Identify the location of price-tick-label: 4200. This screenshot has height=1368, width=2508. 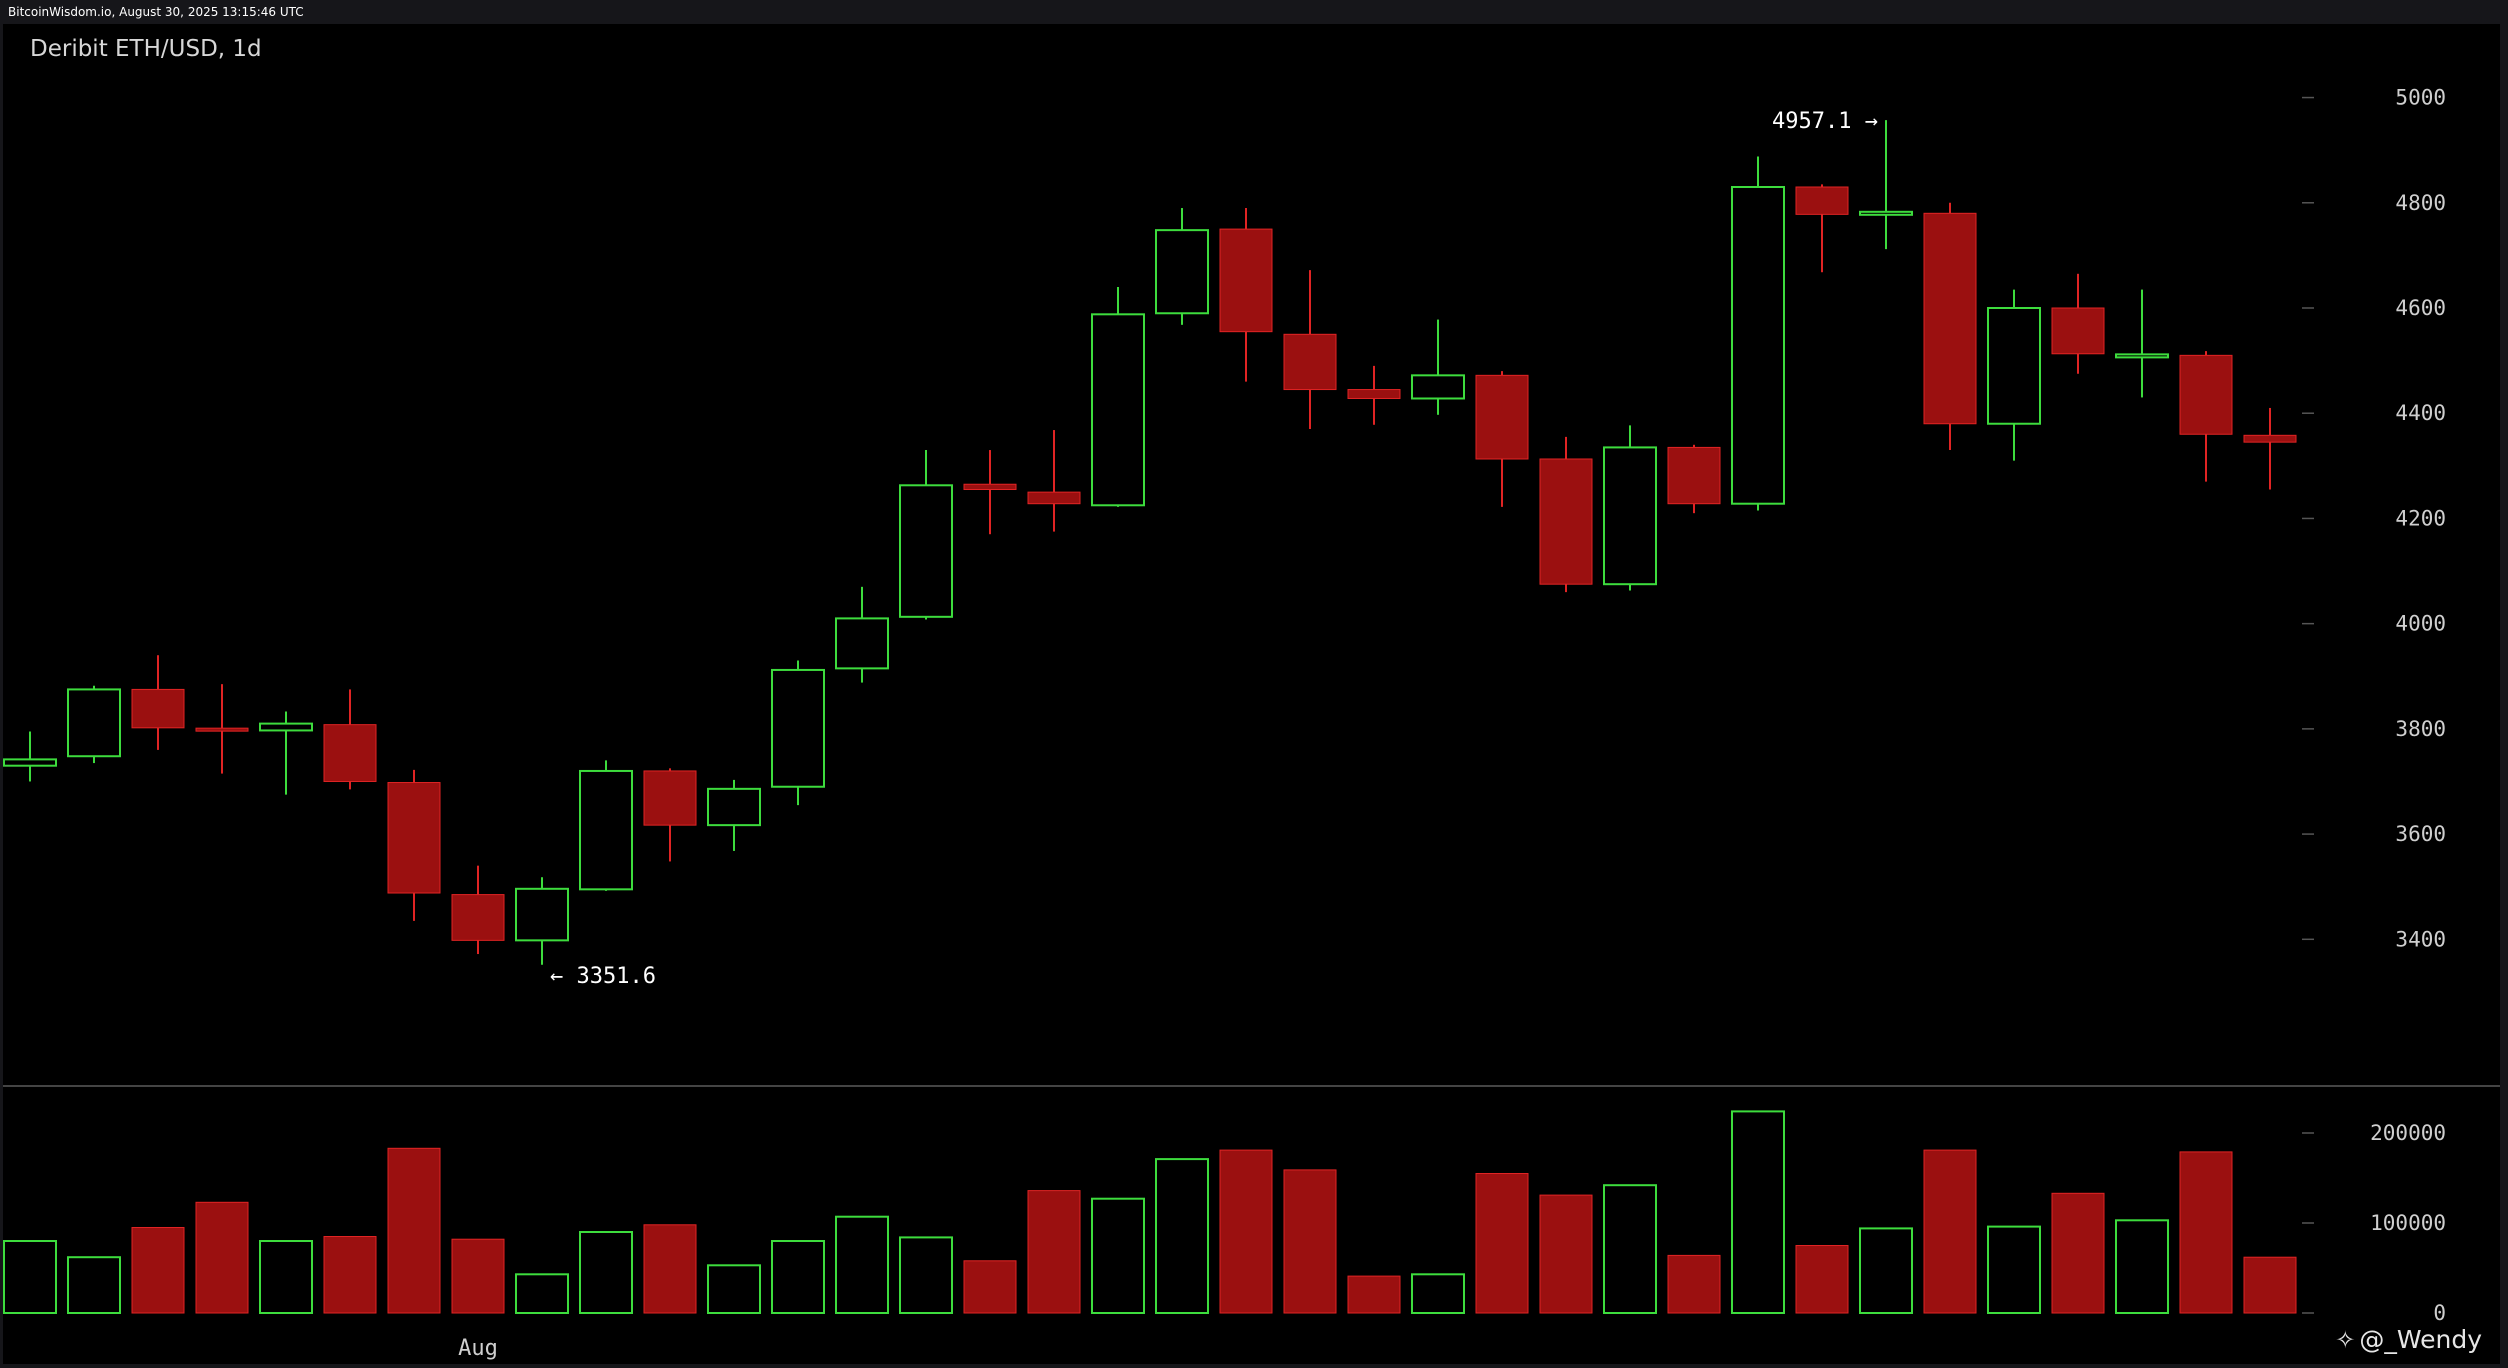
(2420, 518).